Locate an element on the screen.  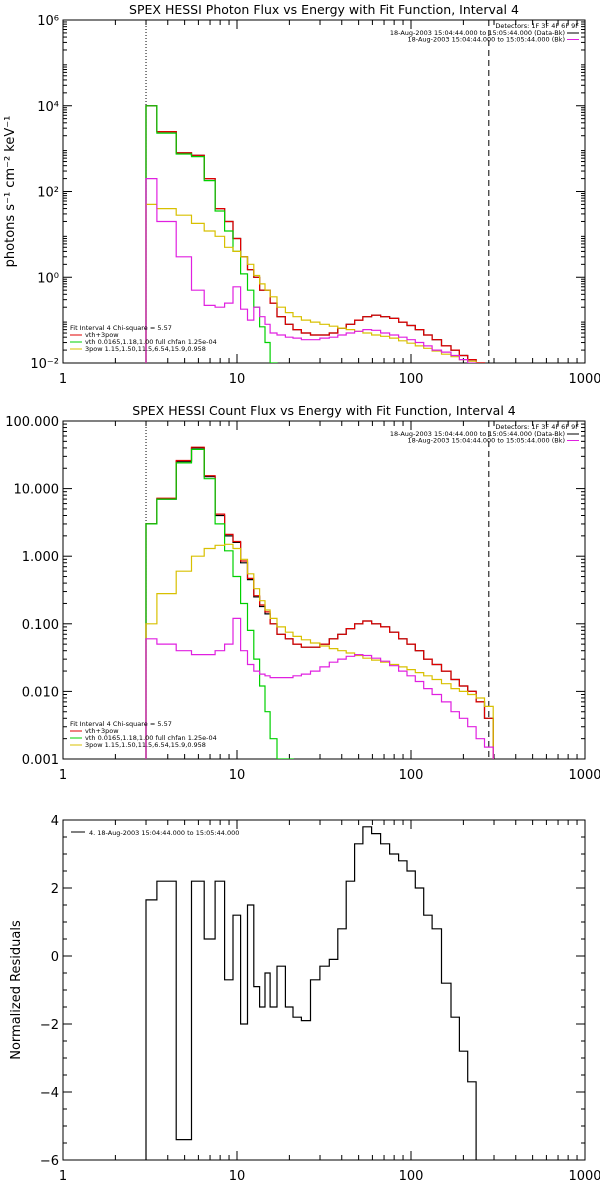
y-tick-label: −6 is located at coordinates (49, 1161).